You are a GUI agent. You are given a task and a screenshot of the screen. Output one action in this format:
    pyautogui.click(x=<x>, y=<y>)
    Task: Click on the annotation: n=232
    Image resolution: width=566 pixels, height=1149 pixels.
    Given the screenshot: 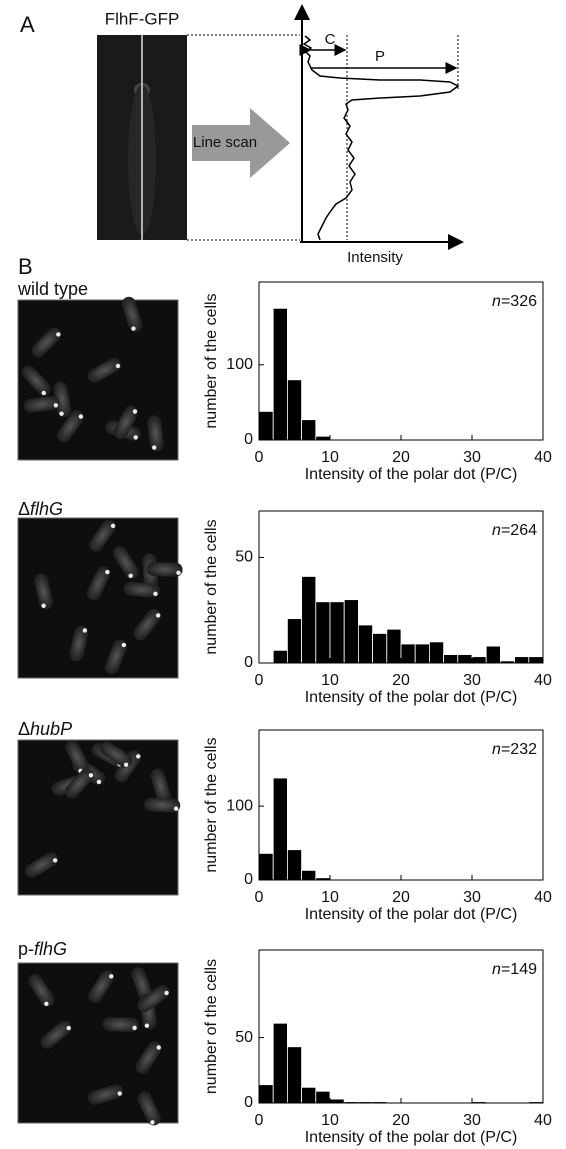 What is the action you would take?
    pyautogui.click(x=514, y=749)
    